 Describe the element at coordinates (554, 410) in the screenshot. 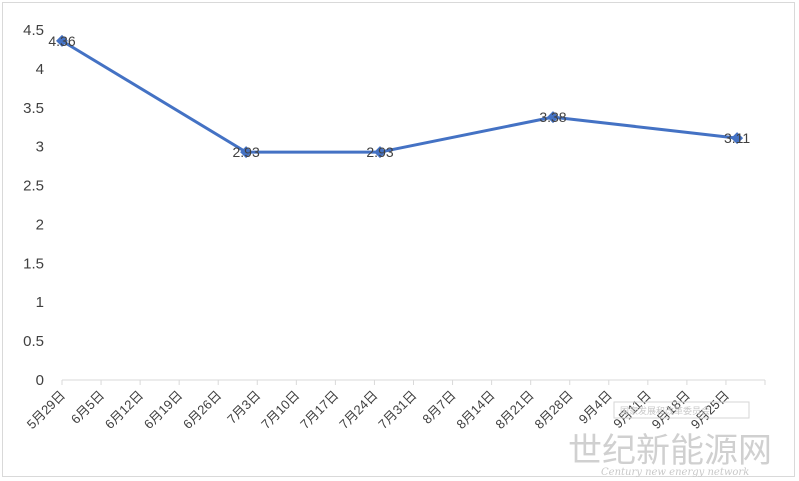

I see `x-tick-label: 8月28日` at that location.